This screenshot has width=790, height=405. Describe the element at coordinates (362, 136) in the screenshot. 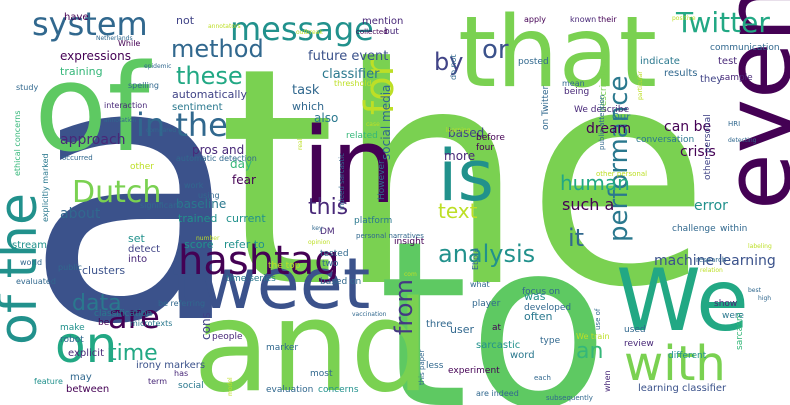

I see `word-related: related` at that location.